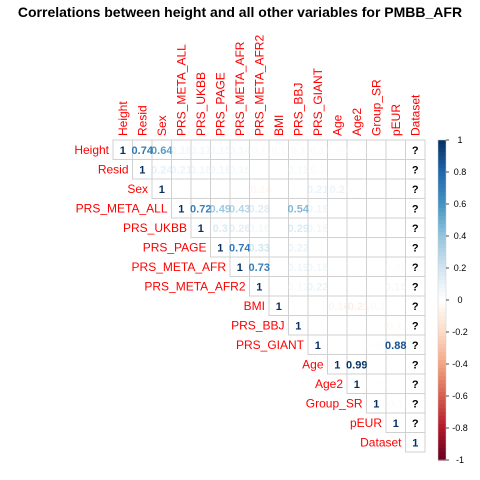 Image resolution: width=480 pixels, height=480 pixels. I want to click on correlation-value-label: 0.64, so click(162, 151).